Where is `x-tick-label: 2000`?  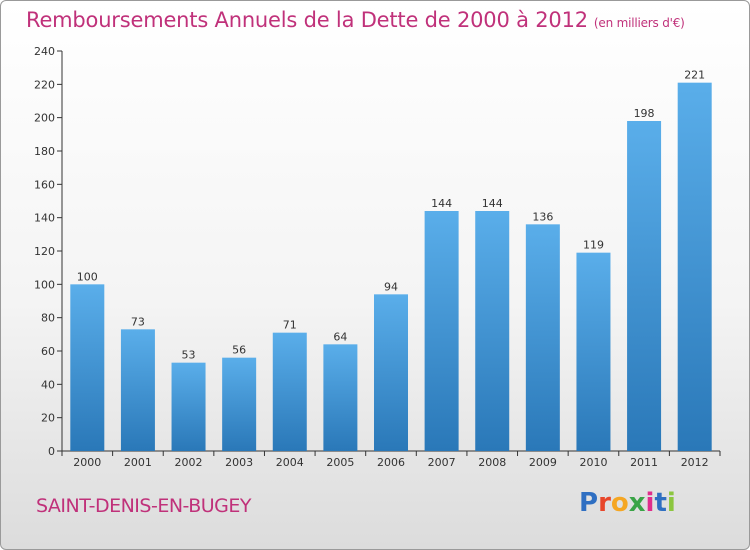 x-tick-label: 2000 is located at coordinates (87, 462).